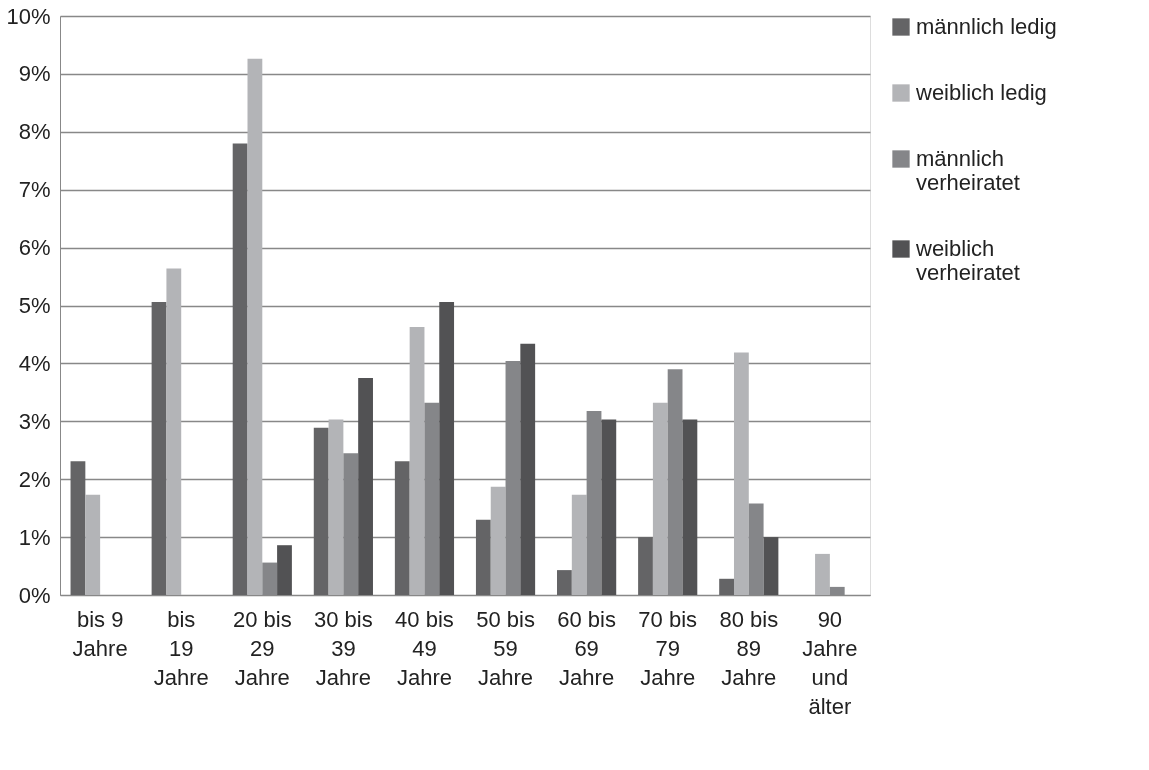  What do you see at coordinates (28, 16) in the screenshot?
I see `y-tick-label: 10%` at bounding box center [28, 16].